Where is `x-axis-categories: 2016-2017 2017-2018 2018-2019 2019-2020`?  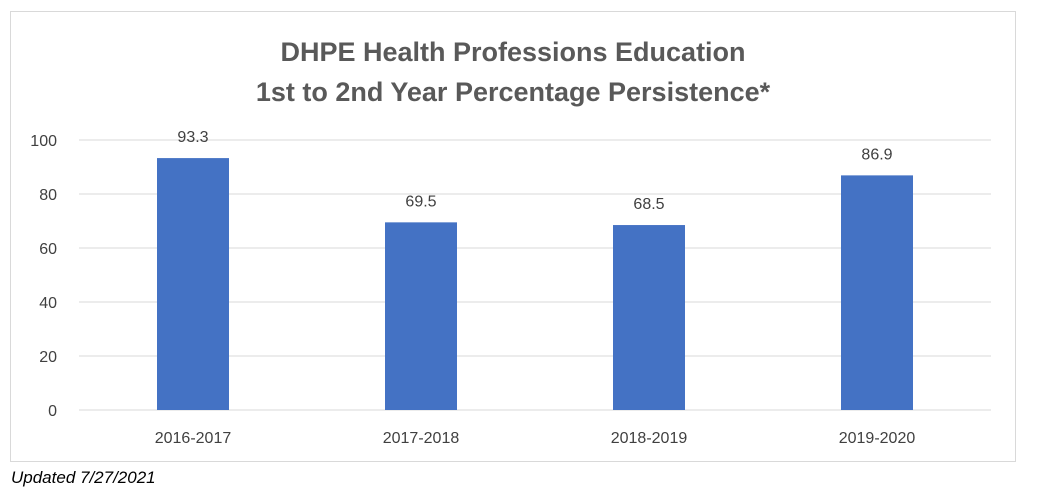
x-axis-categories: 2016-2017 2017-2018 2018-2019 2019-2020 is located at coordinates (535, 438).